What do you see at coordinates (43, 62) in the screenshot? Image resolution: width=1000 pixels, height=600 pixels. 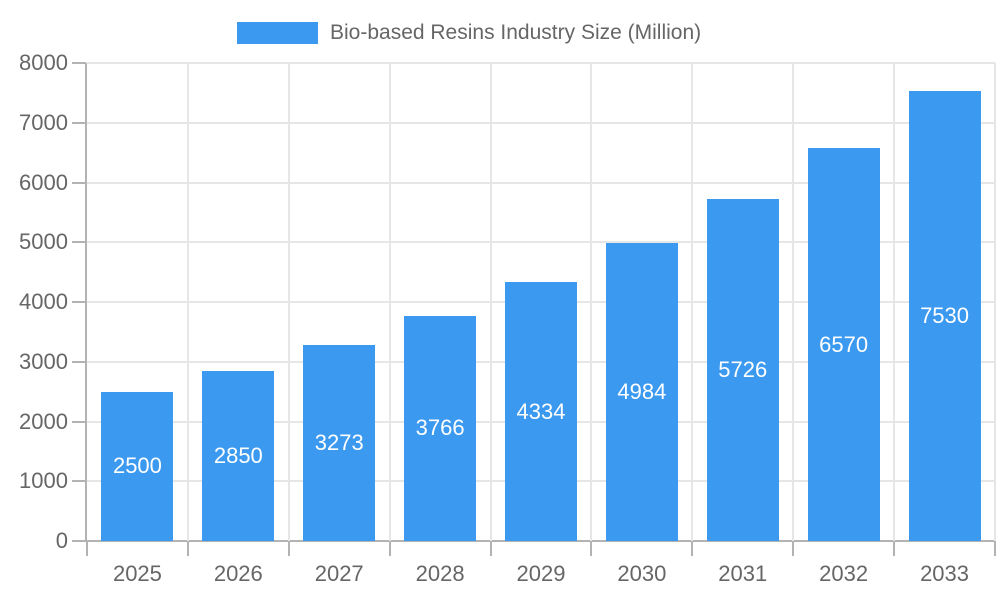 I see `y-axis-label: 8000` at bounding box center [43, 62].